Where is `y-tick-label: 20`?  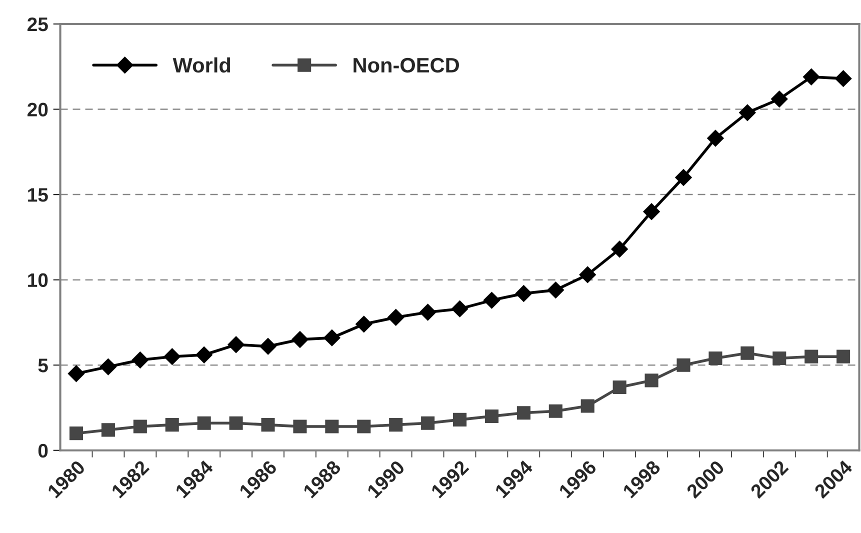 y-tick-label: 20 is located at coordinates (38, 109).